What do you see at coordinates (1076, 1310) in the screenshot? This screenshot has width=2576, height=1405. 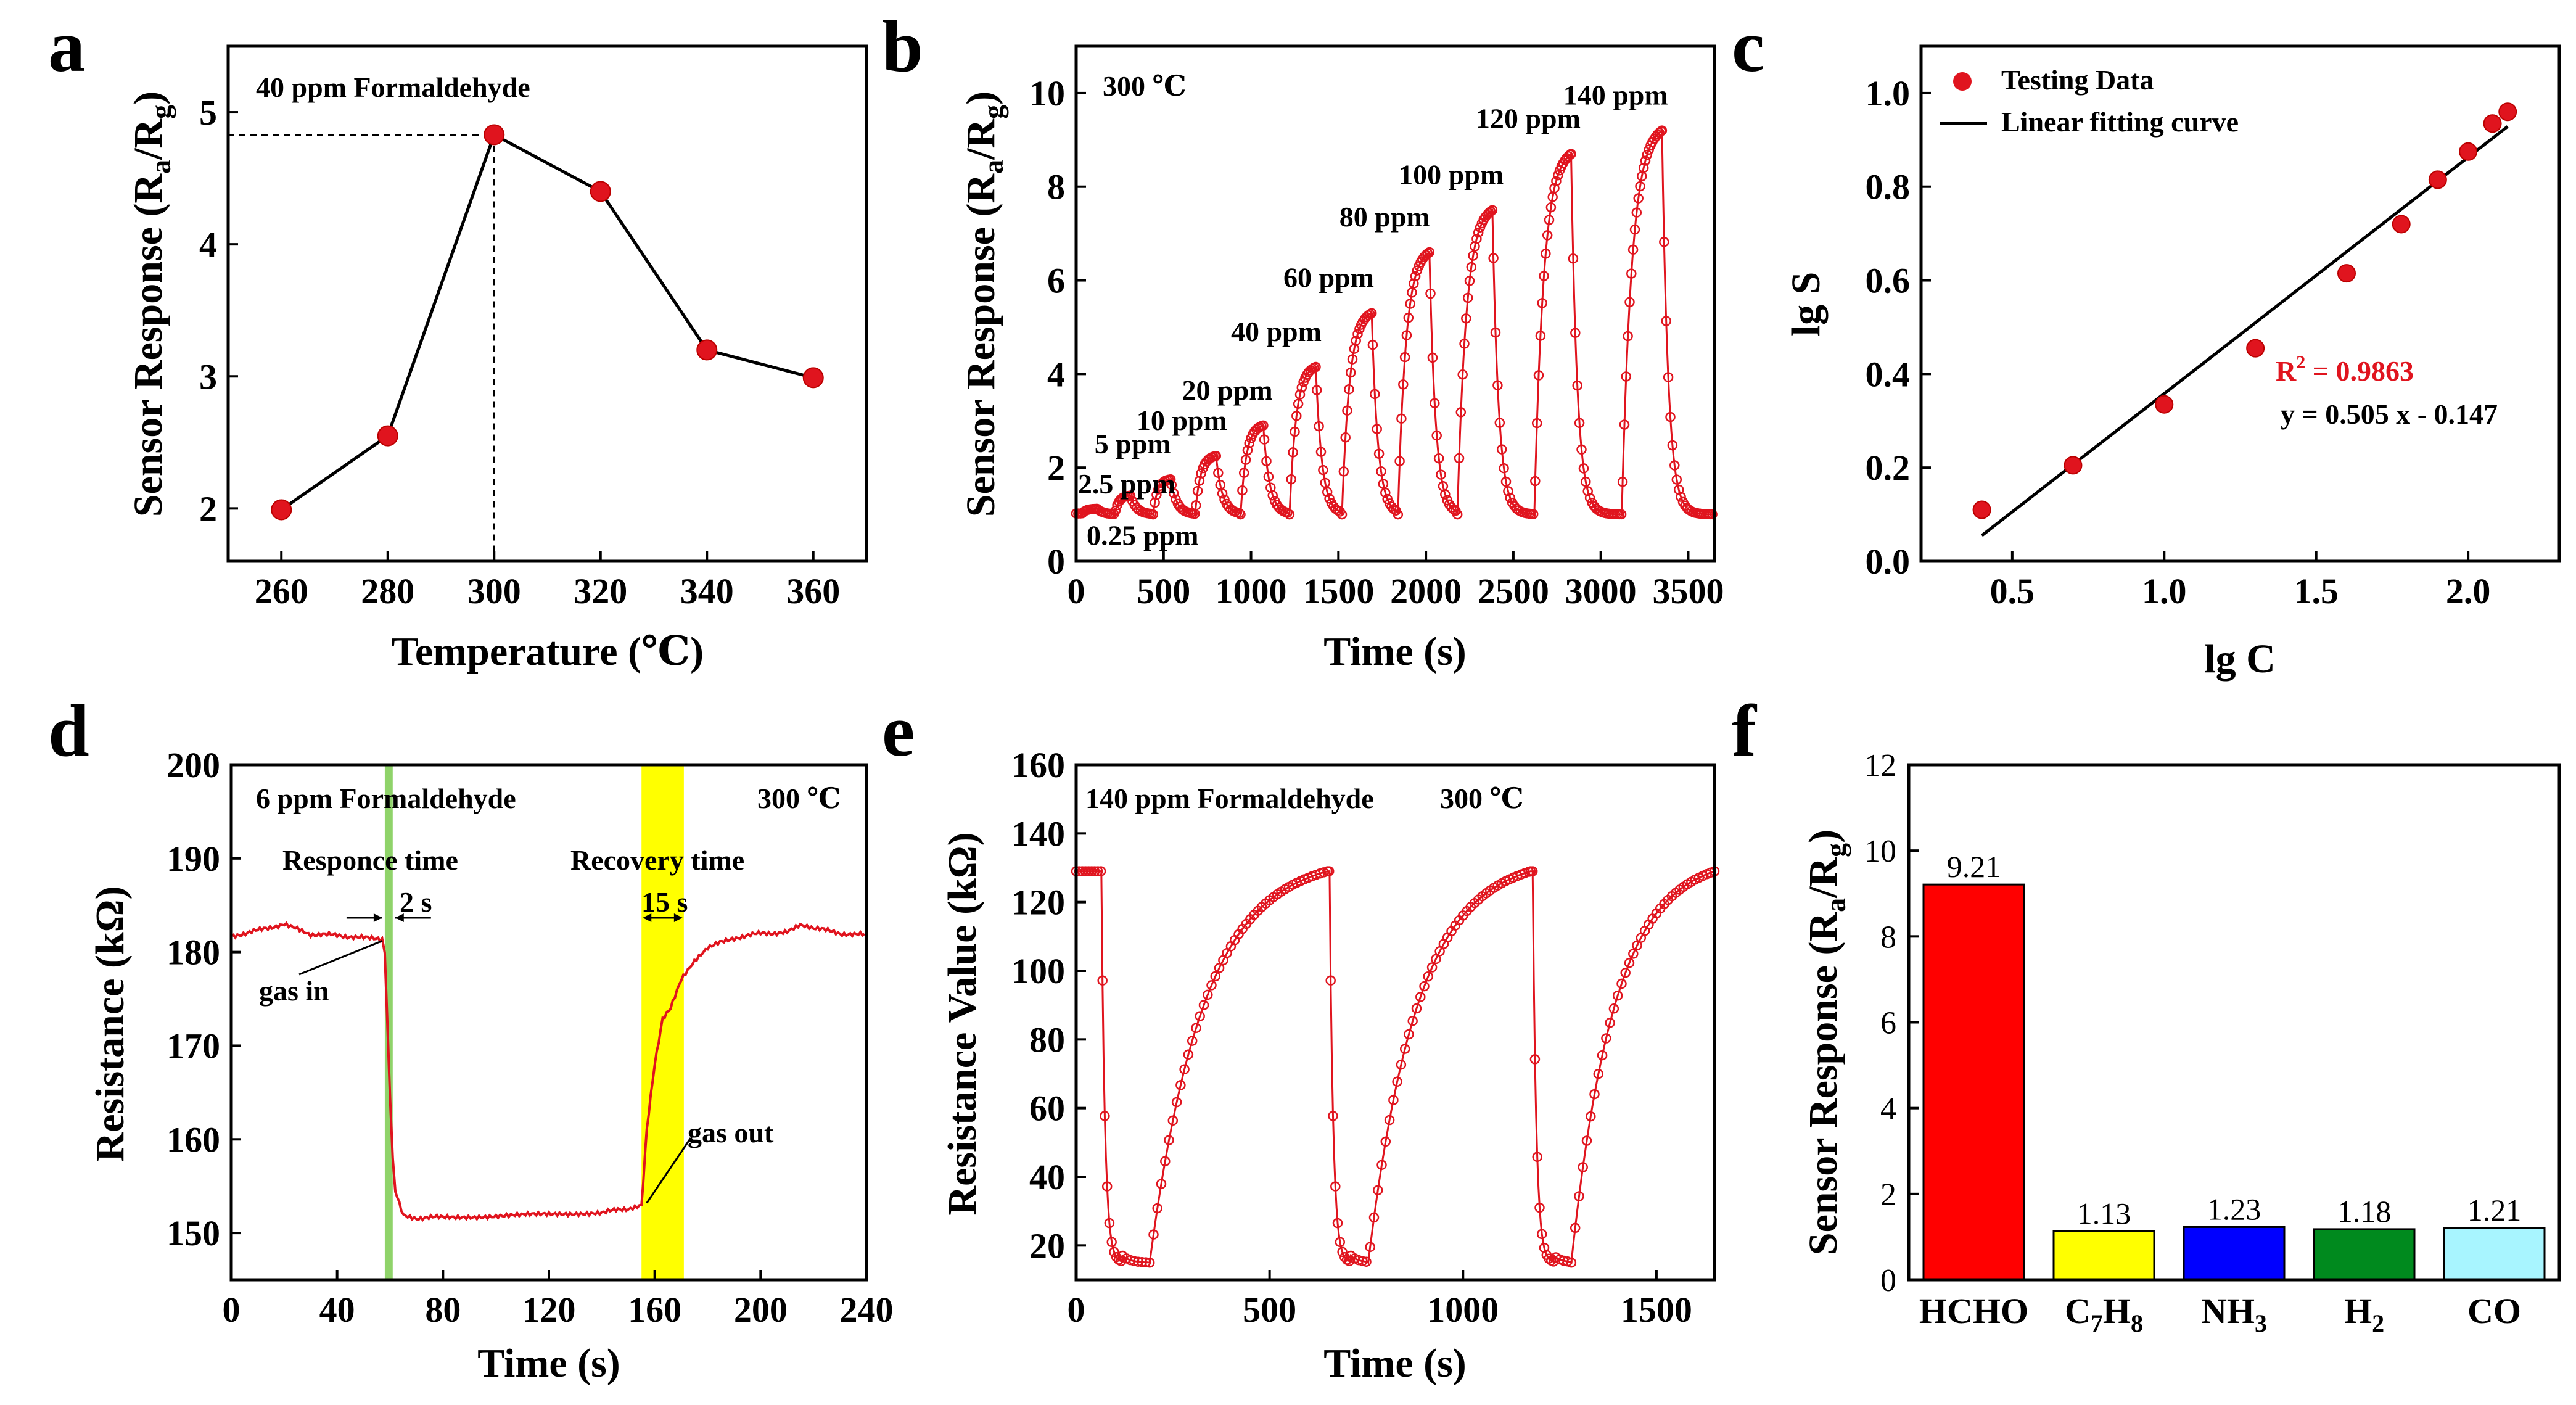 I see `chart-e-xtick-label: 0` at bounding box center [1076, 1310].